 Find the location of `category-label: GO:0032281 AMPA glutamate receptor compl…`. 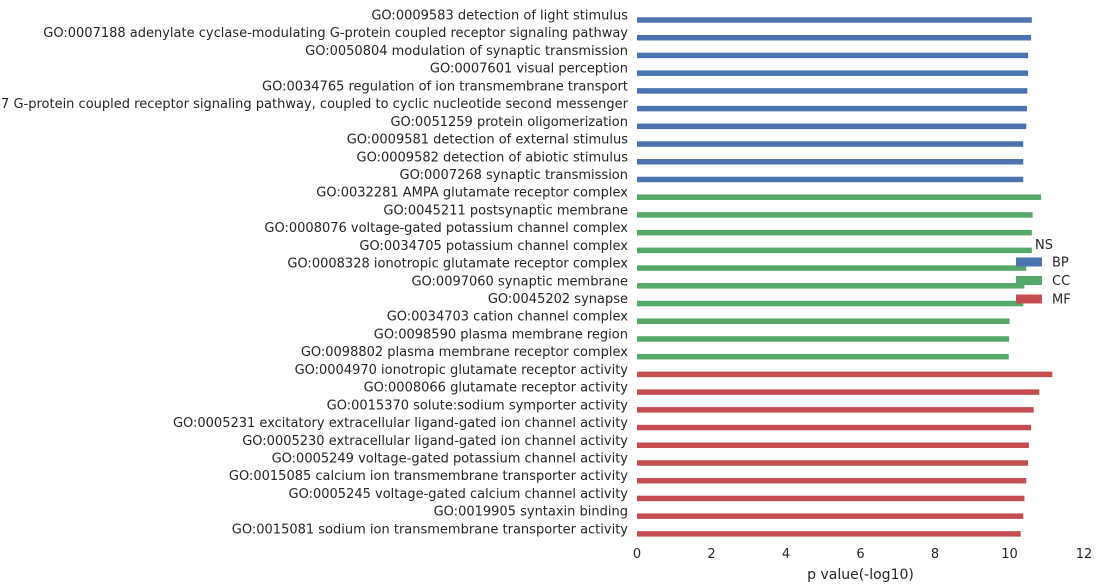

category-label: GO:0032281 AMPA glutamate receptor compl… is located at coordinates (472, 193).